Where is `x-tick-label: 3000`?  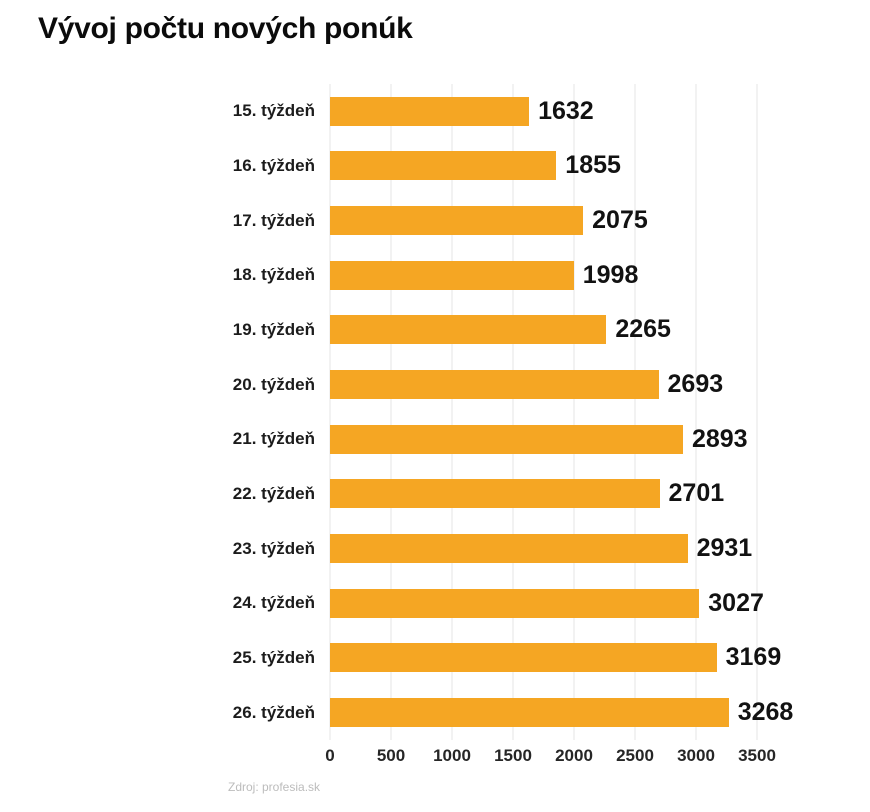 x-tick-label: 3000 is located at coordinates (696, 755).